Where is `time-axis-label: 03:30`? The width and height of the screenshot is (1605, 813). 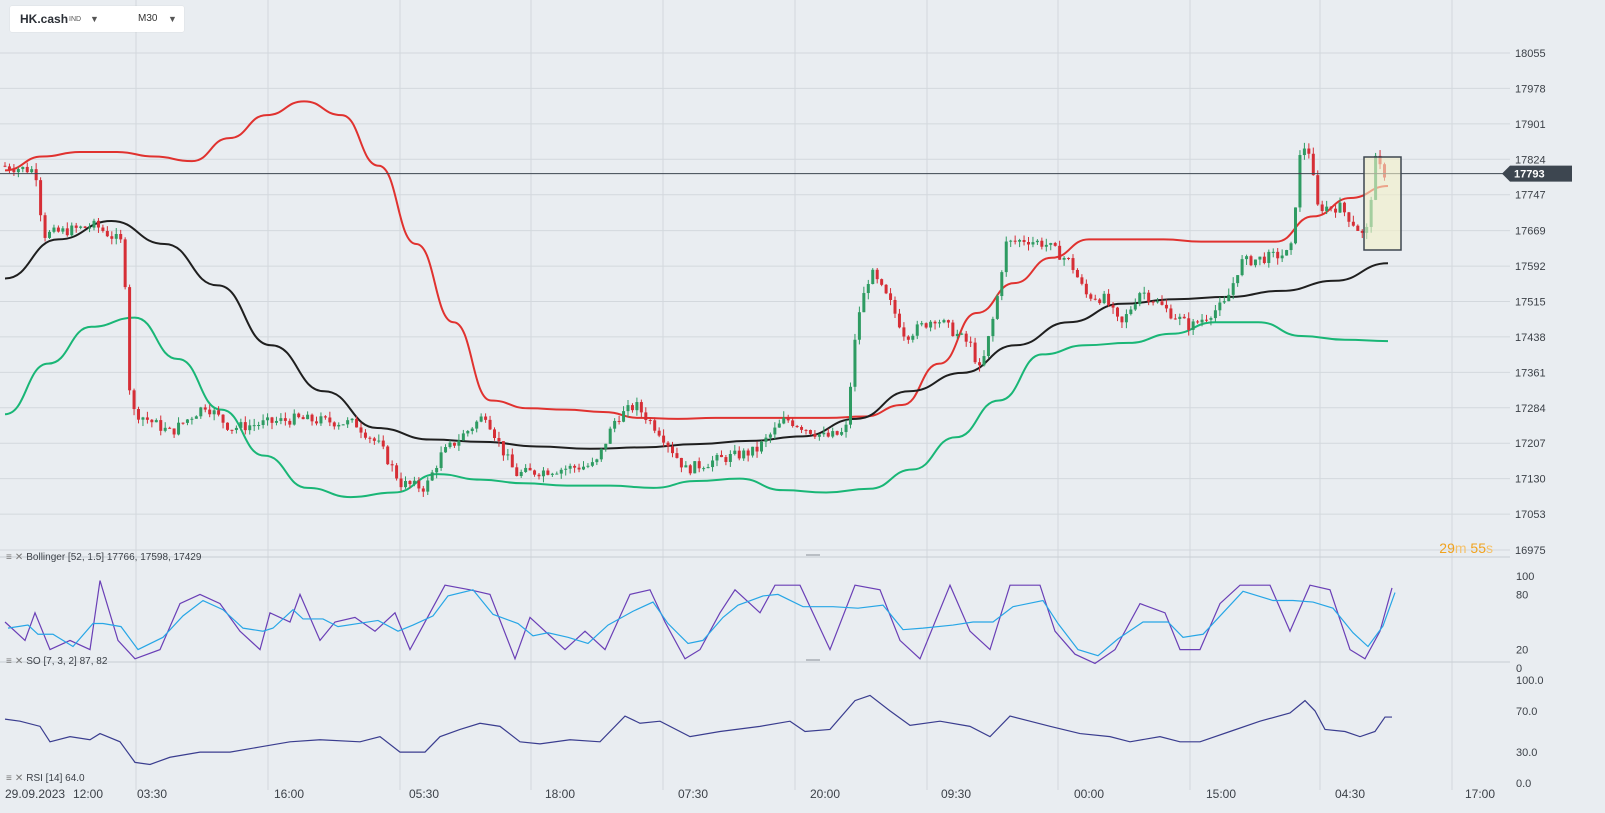
time-axis-label: 03:30 is located at coordinates (152, 794).